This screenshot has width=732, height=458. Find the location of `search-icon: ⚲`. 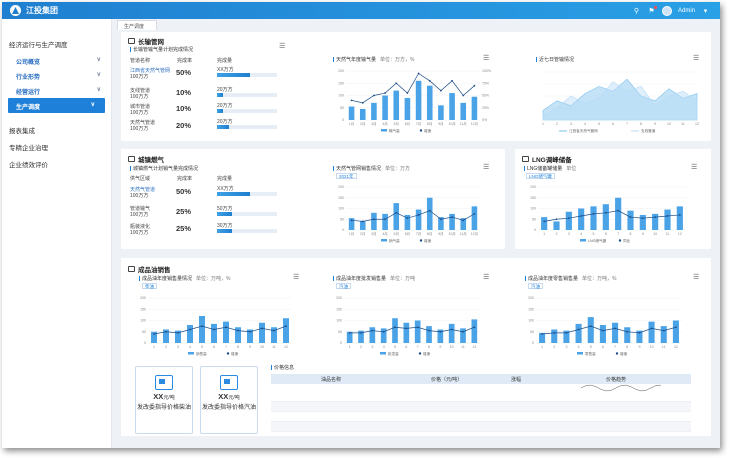

search-icon: ⚲ is located at coordinates (636, 11).